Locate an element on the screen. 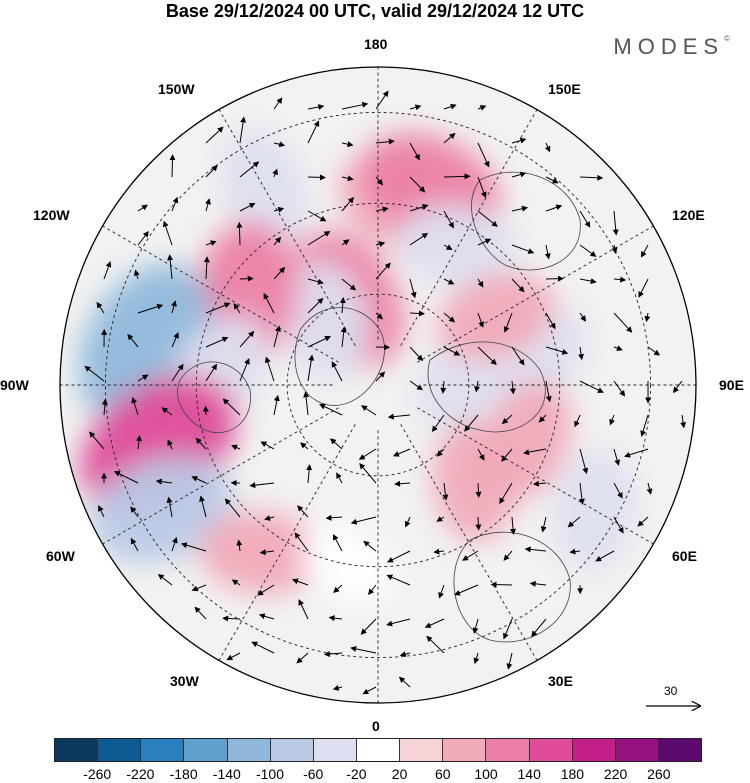 The height and width of the screenshot is (783, 750). lon-label-180: 180 is located at coordinates (376, 44).